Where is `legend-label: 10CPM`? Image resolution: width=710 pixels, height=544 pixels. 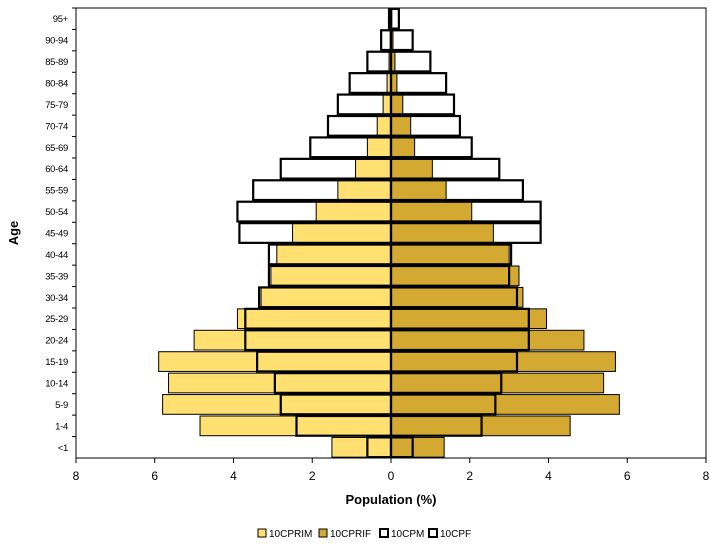
legend-label: 10CPM is located at coordinates (407, 534).